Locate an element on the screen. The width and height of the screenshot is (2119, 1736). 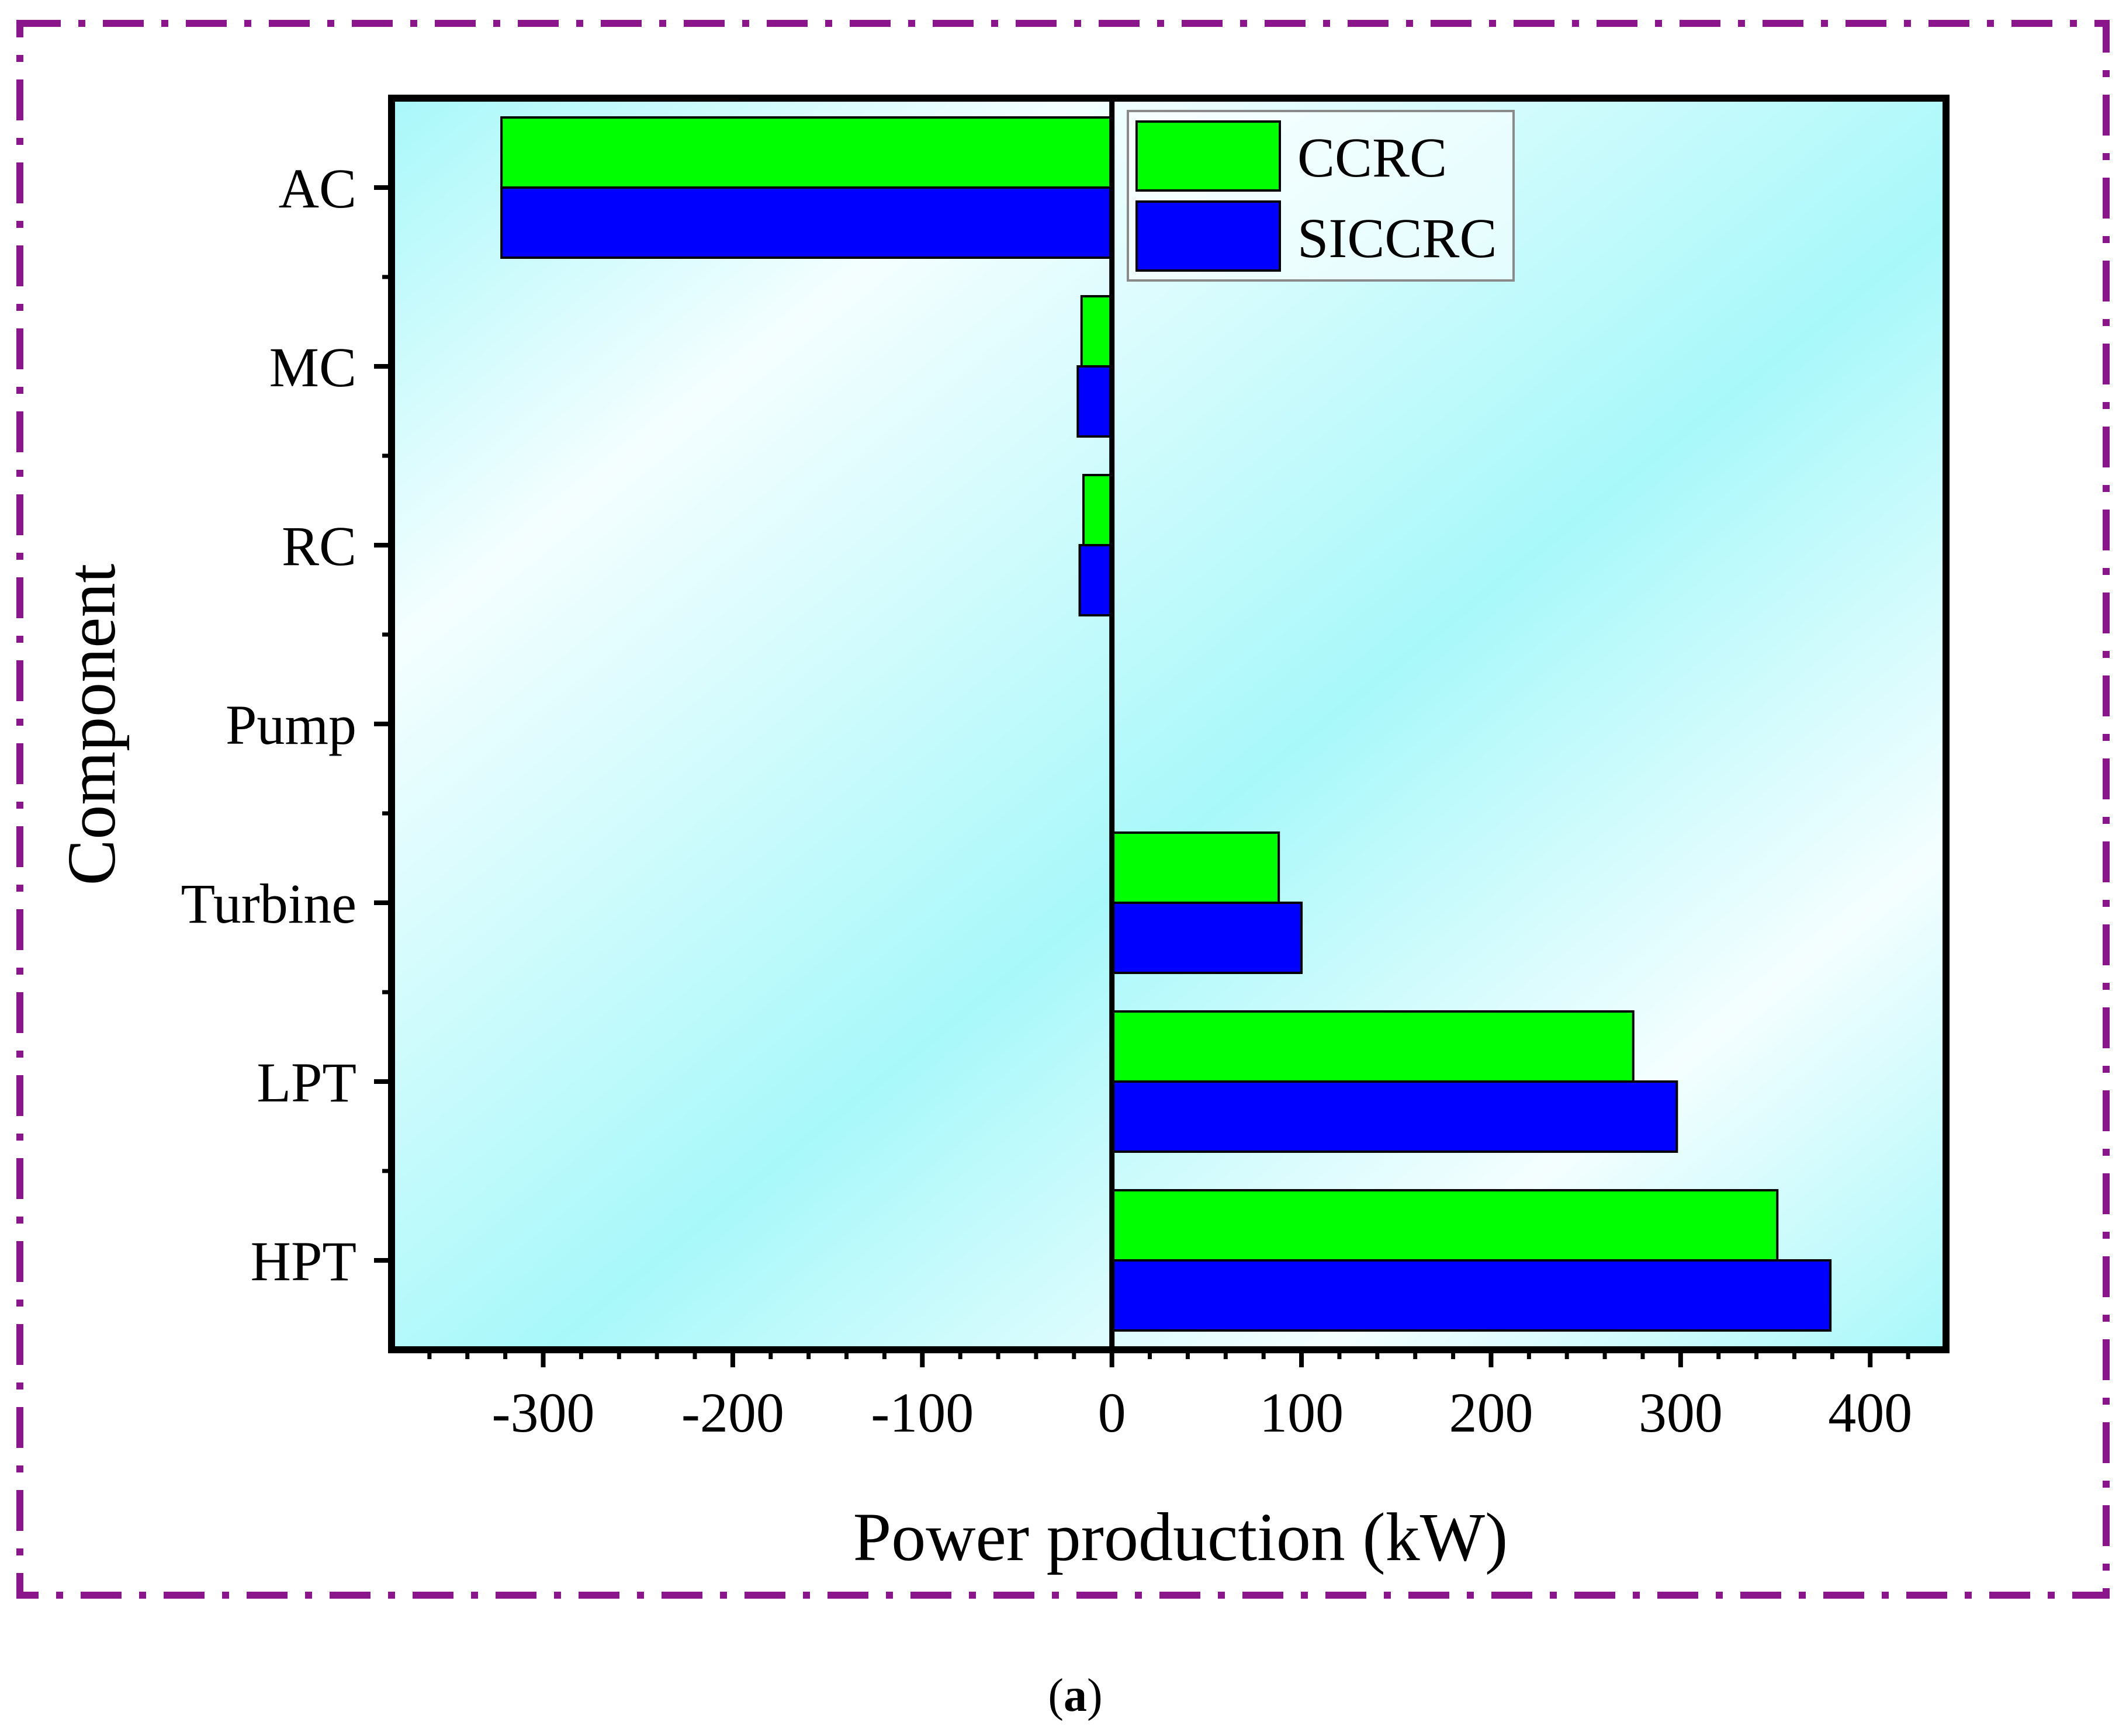
legend-label-siccrc: SICCRC is located at coordinates (1397, 238).